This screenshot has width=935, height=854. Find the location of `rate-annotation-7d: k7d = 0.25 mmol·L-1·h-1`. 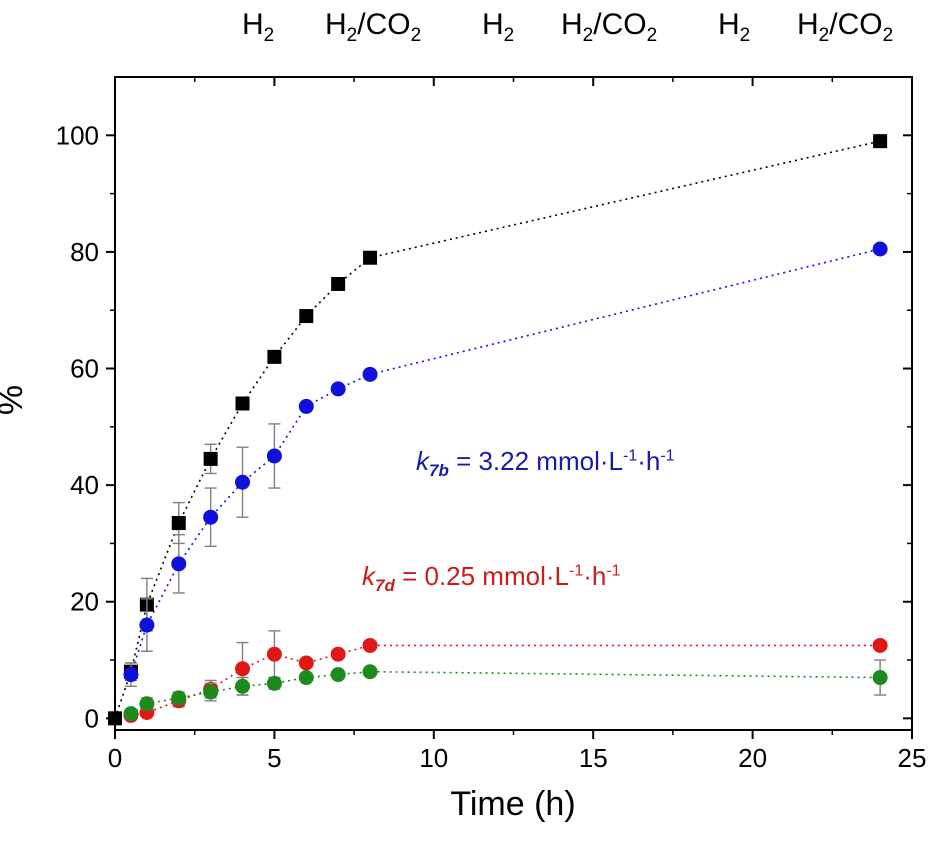

rate-annotation-7d: k7d = 0.25 mmol·L-1·h-1 is located at coordinates (491, 578).